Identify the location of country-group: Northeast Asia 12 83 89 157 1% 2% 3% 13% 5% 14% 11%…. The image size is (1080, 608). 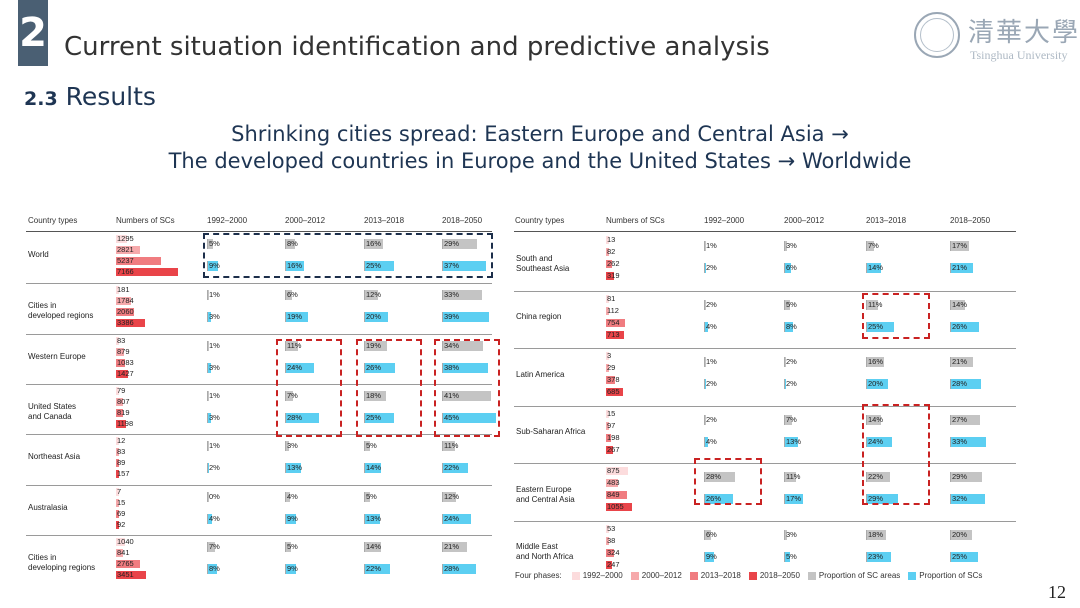
(259, 459).